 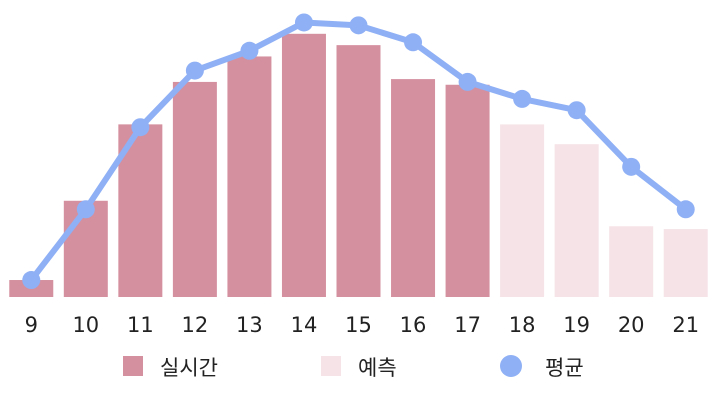 What do you see at coordinates (195, 325) in the screenshot?
I see `x-tick-label-12: 12` at bounding box center [195, 325].